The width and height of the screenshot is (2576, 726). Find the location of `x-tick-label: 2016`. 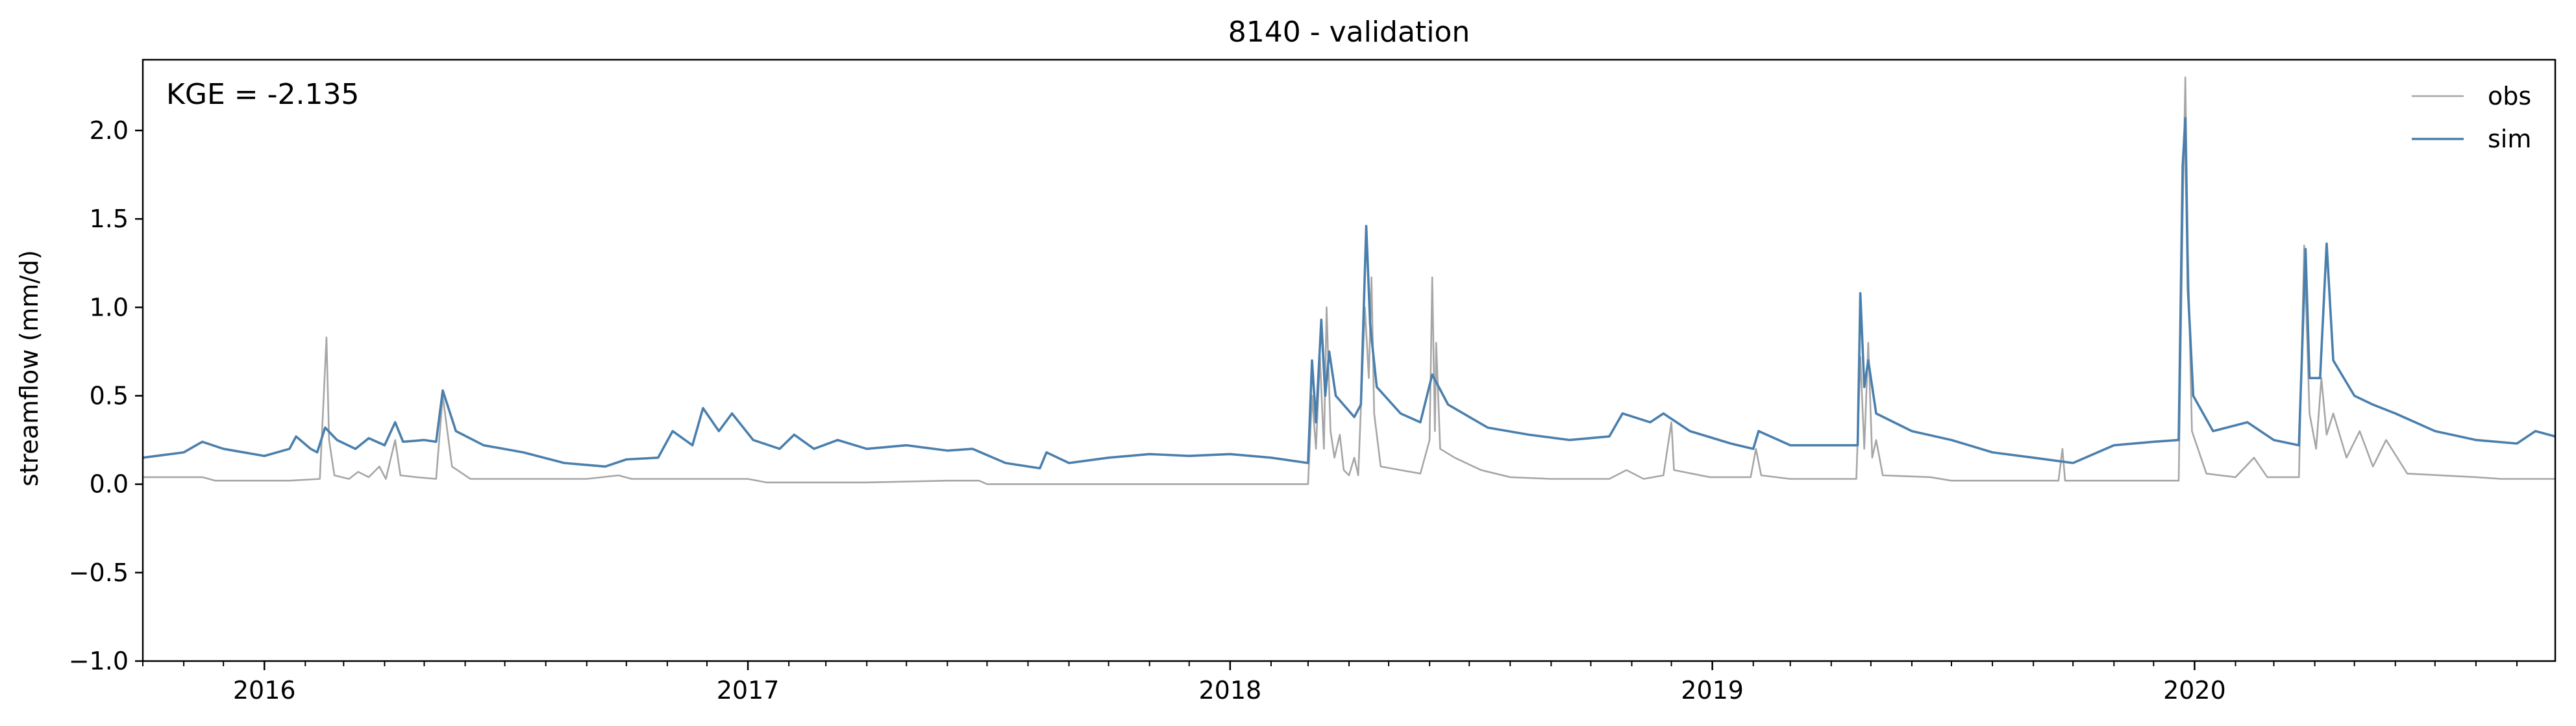

x-tick-label: 2016 is located at coordinates (264, 690).